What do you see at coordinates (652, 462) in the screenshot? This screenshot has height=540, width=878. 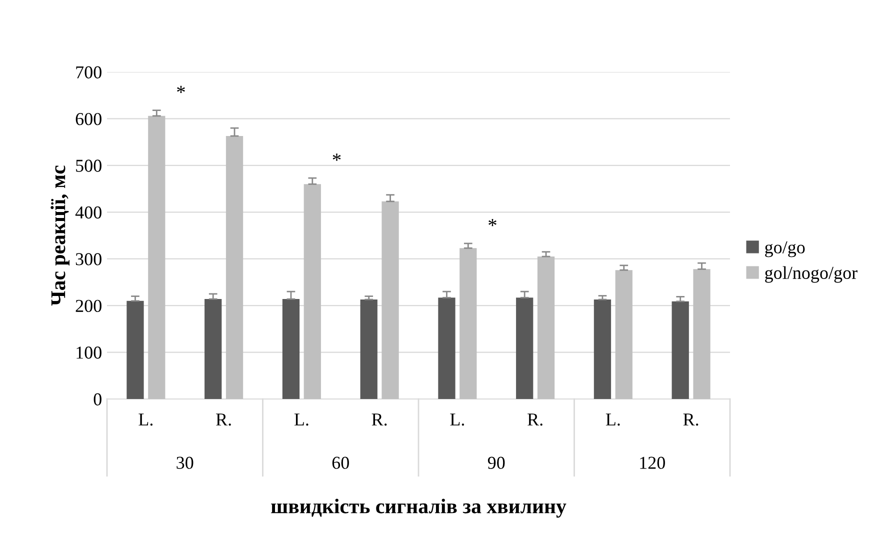 I see `text: 120` at bounding box center [652, 462].